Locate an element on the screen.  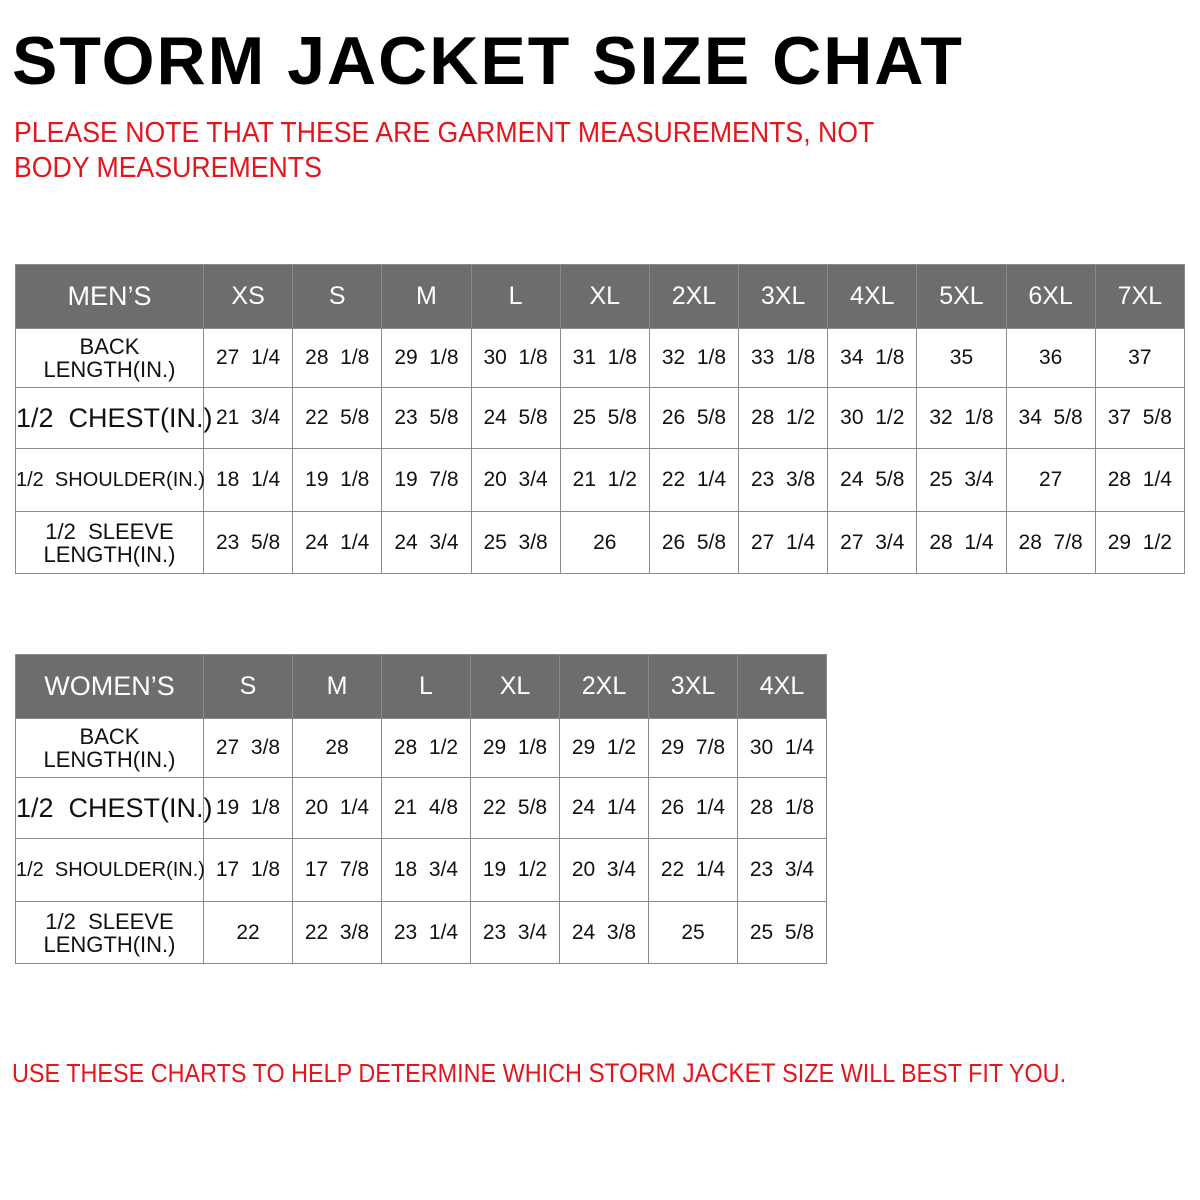
measurement-value: 25 is located at coordinates (693, 932).